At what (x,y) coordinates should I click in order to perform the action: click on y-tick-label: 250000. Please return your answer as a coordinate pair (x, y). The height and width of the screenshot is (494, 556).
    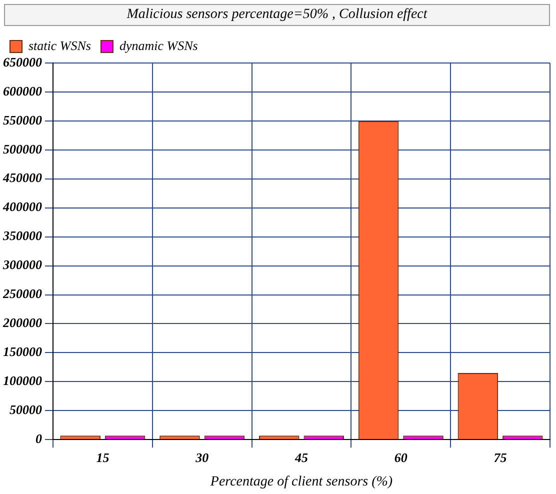
    Looking at the image, I should click on (22, 294).